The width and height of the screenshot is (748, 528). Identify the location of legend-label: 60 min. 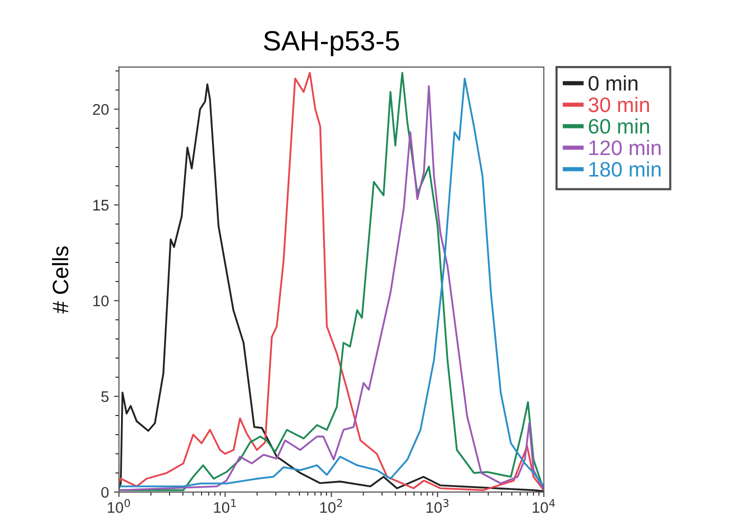
(618, 126).